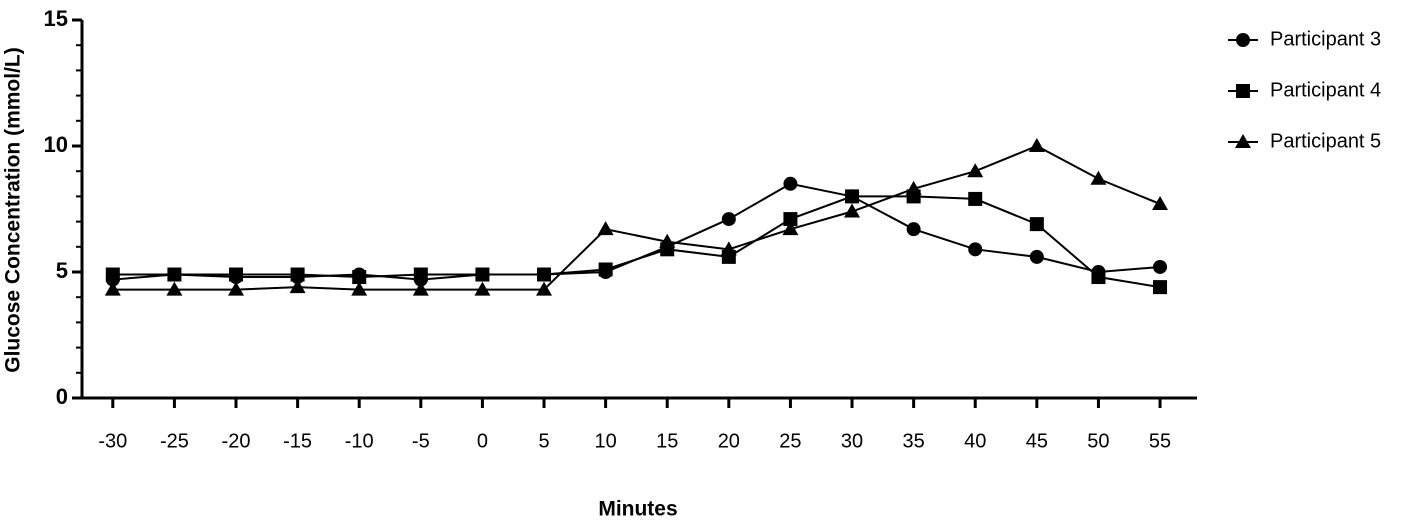 The width and height of the screenshot is (1416, 522). I want to click on legend-label: Participant 5, so click(1325, 141).